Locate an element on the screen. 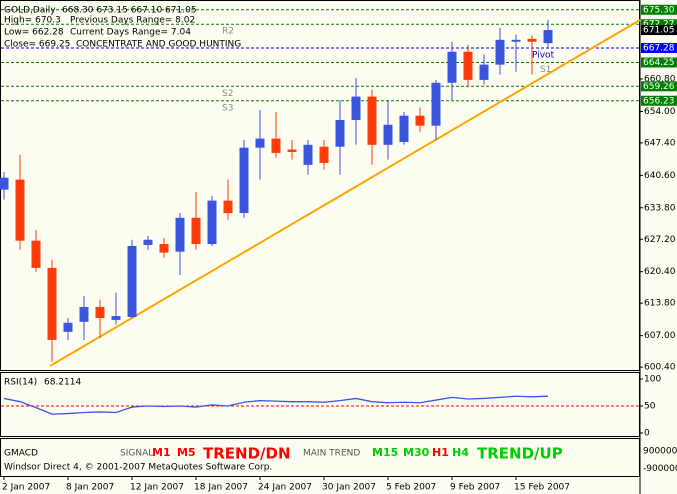 The width and height of the screenshot is (677, 494). rsi-value: 68.2114 is located at coordinates (62, 383).